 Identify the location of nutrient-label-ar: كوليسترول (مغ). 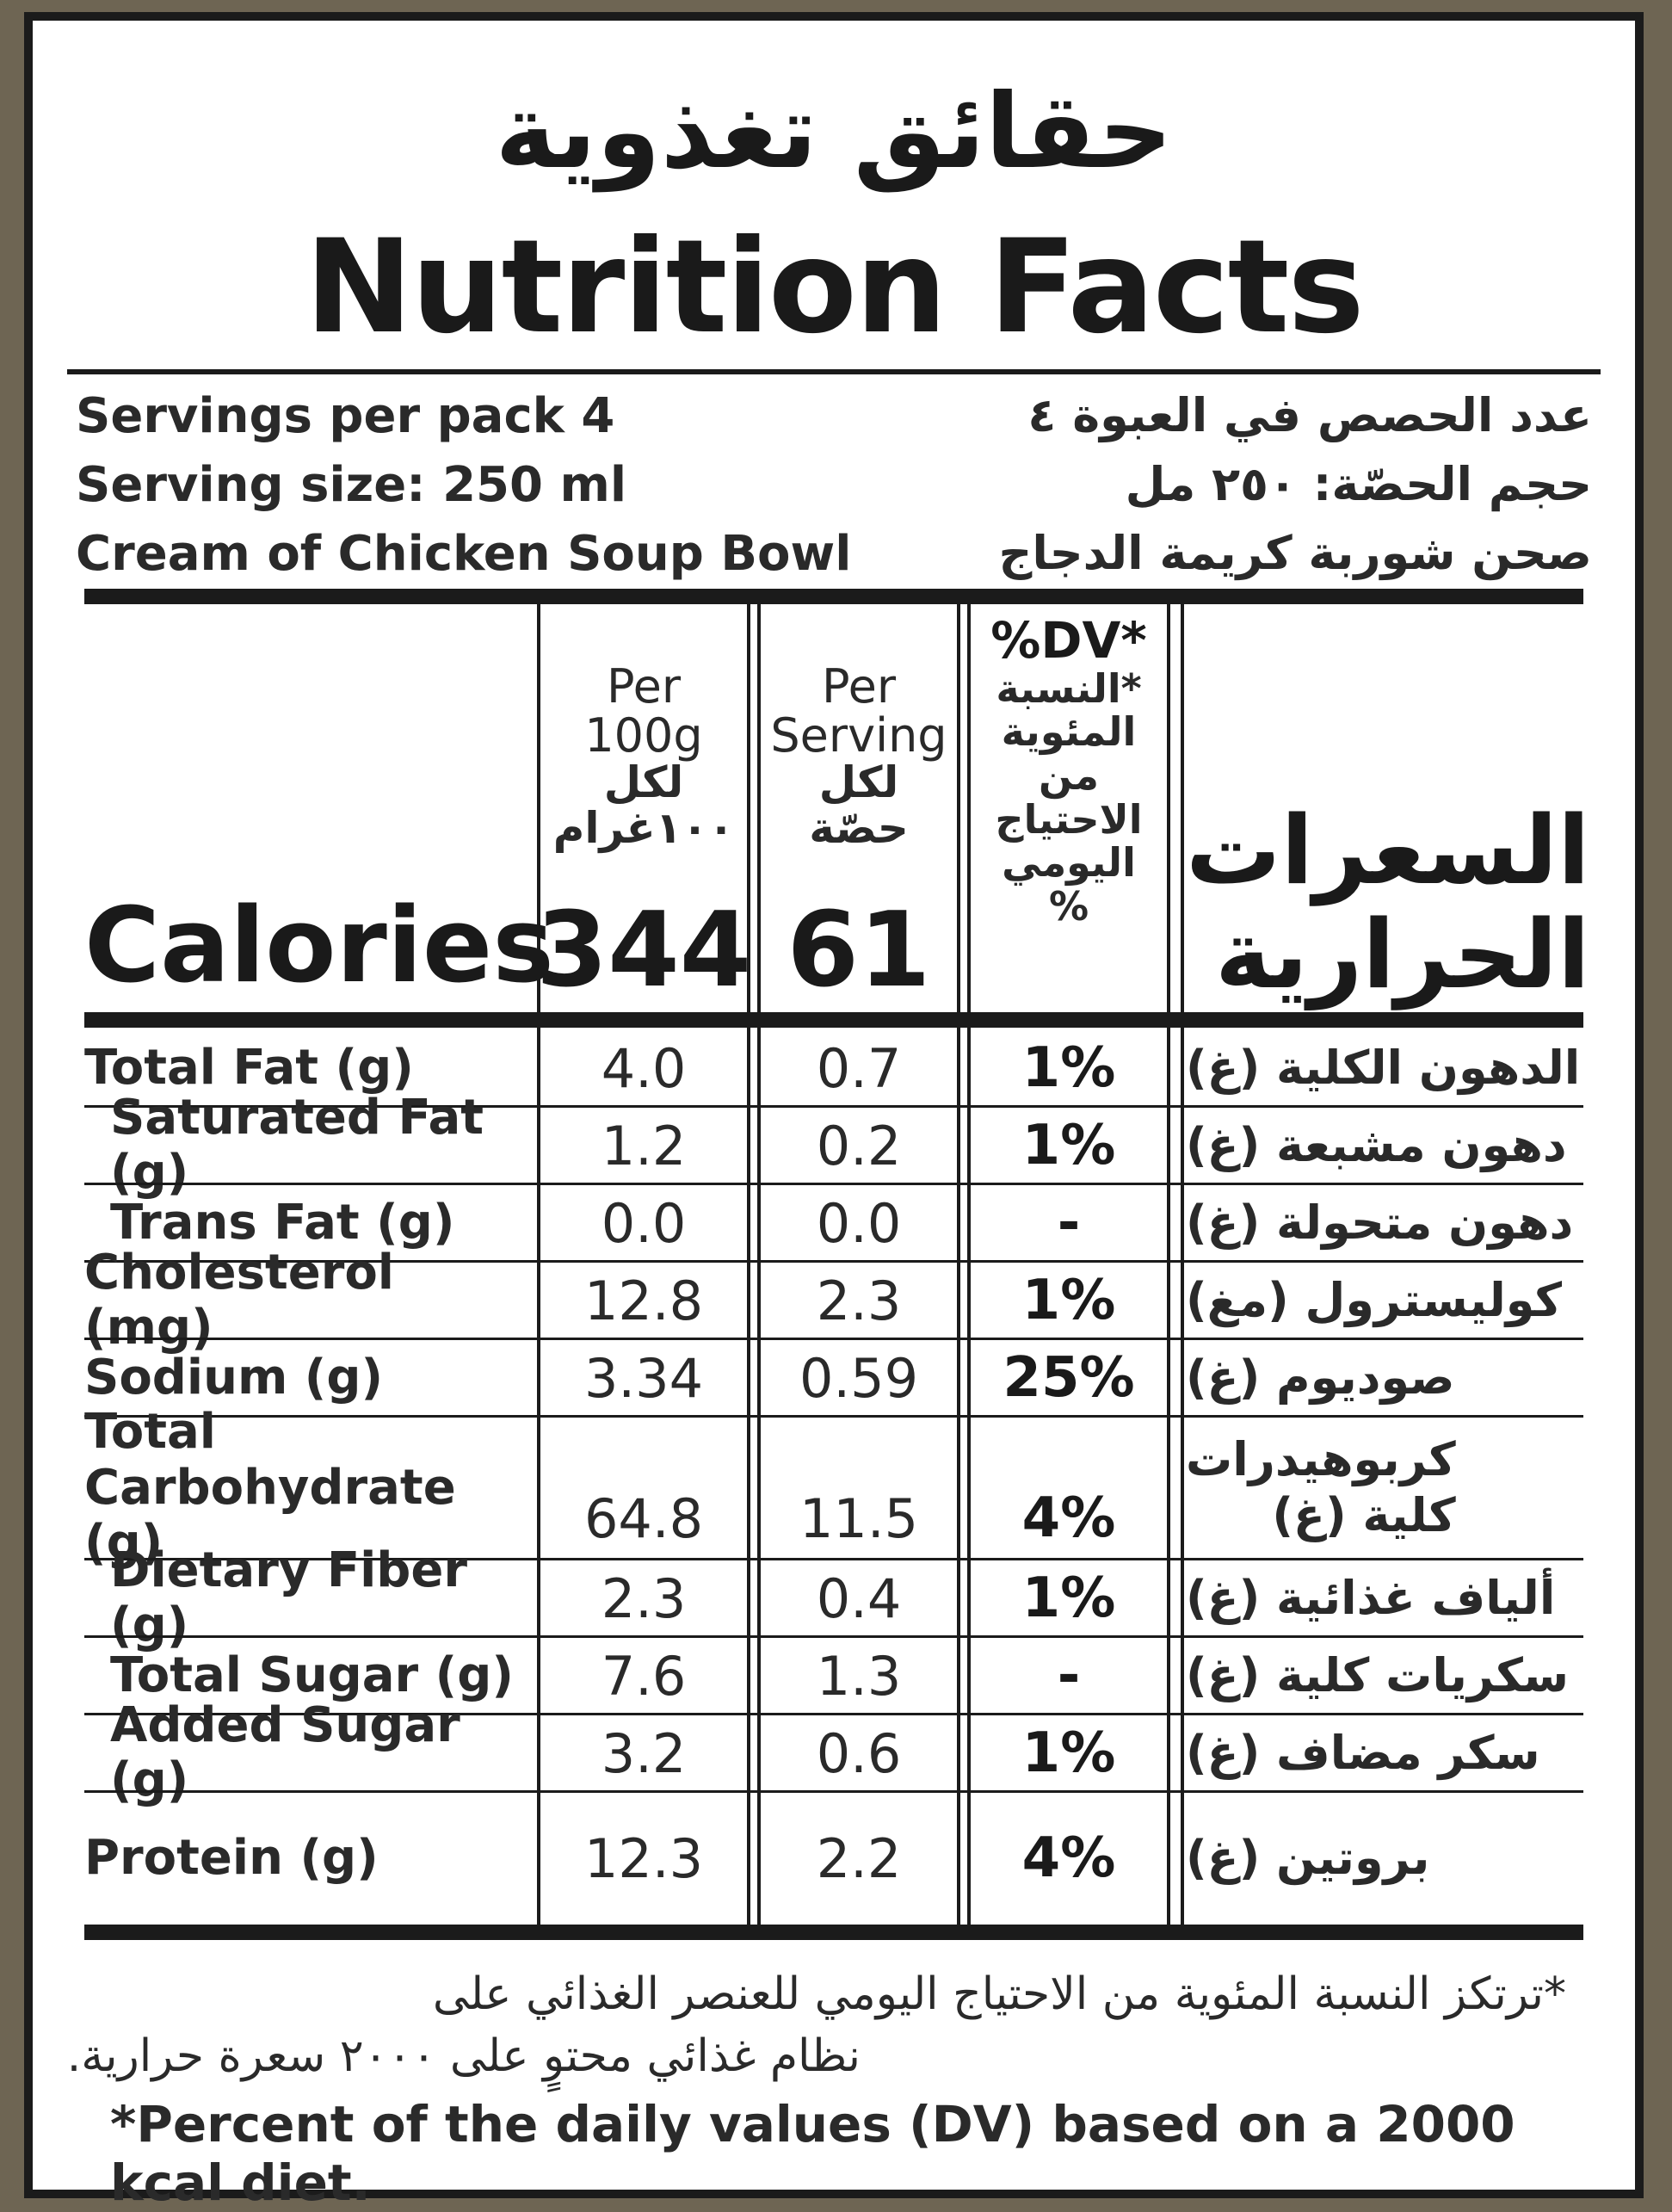
(1374, 1300).